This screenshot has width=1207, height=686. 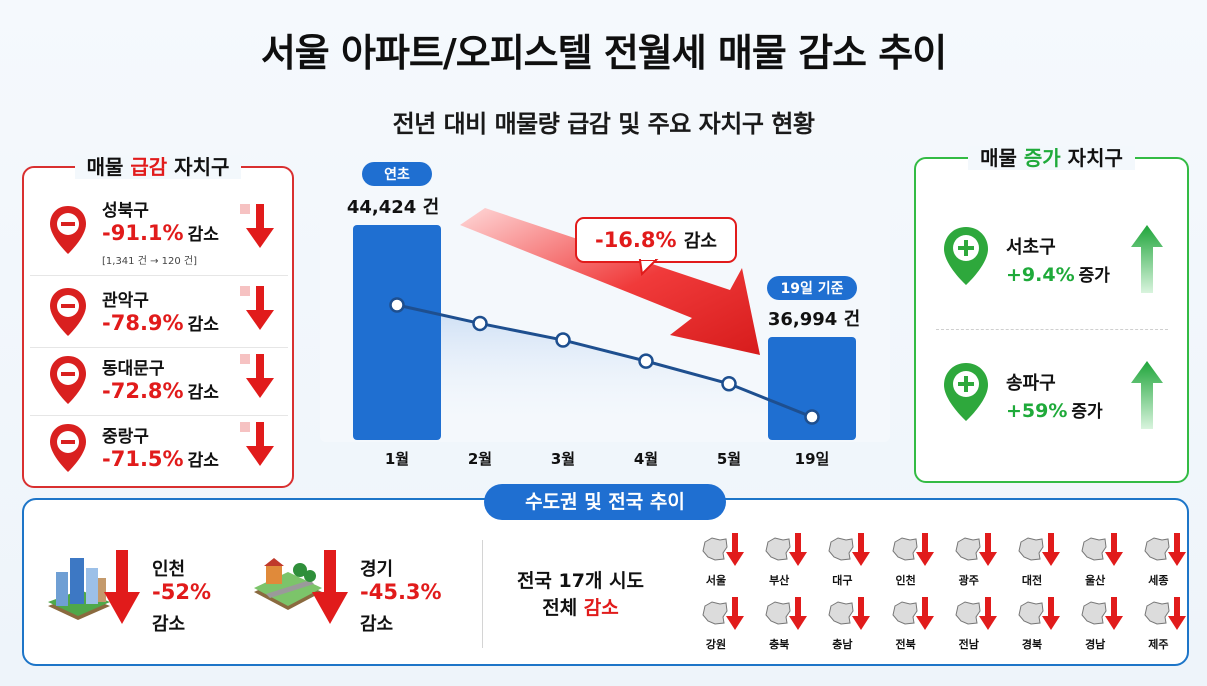 What do you see at coordinates (401, 592) in the screenshot?
I see `region-change-pct: -45.3%` at bounding box center [401, 592].